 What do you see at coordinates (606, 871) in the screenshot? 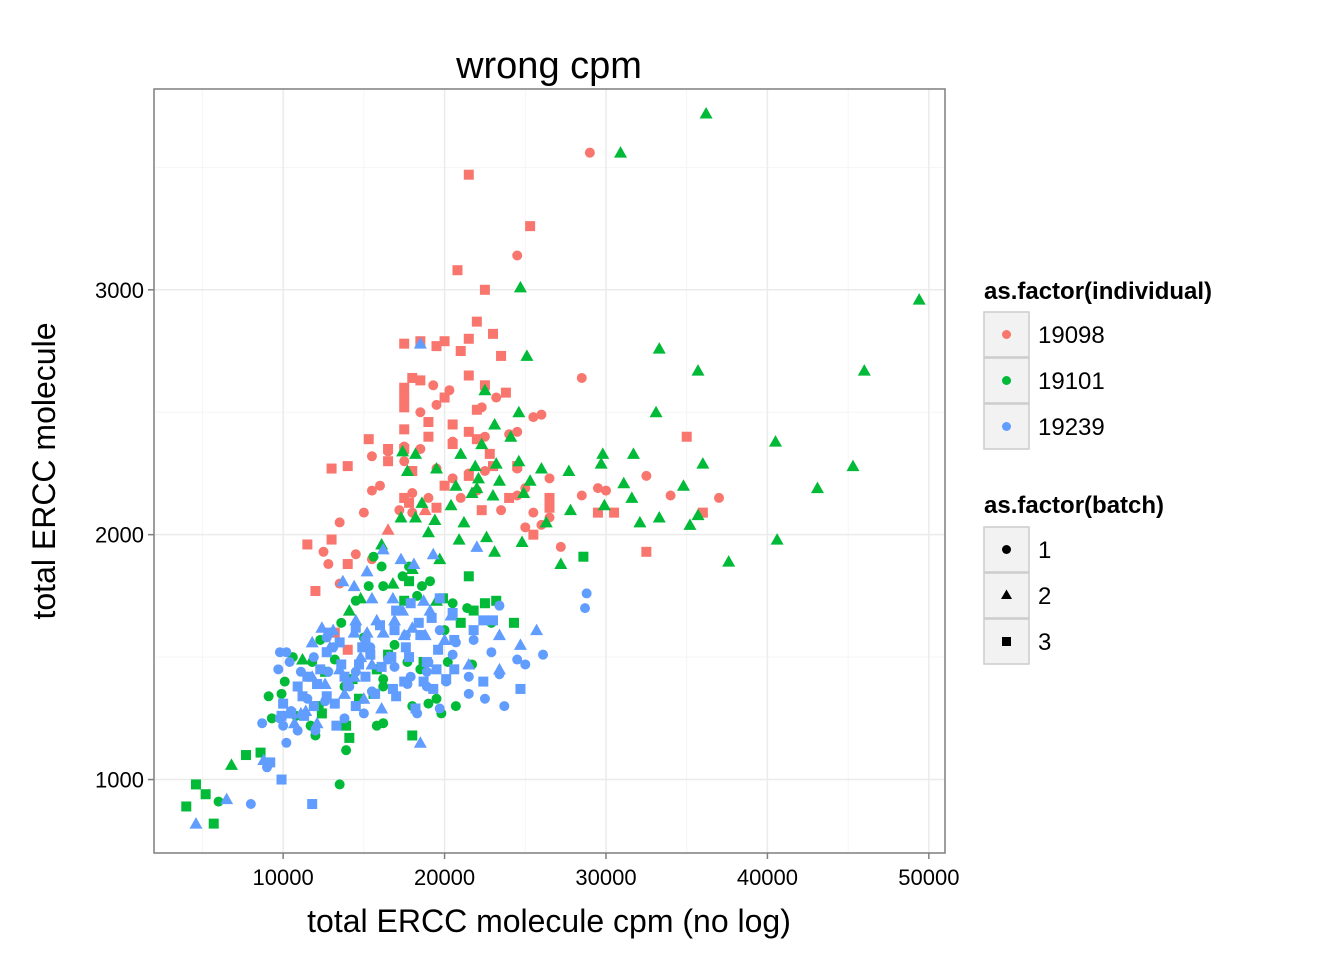
I see `x-axis: 10000 20000 30000 40000 50000` at bounding box center [606, 871].